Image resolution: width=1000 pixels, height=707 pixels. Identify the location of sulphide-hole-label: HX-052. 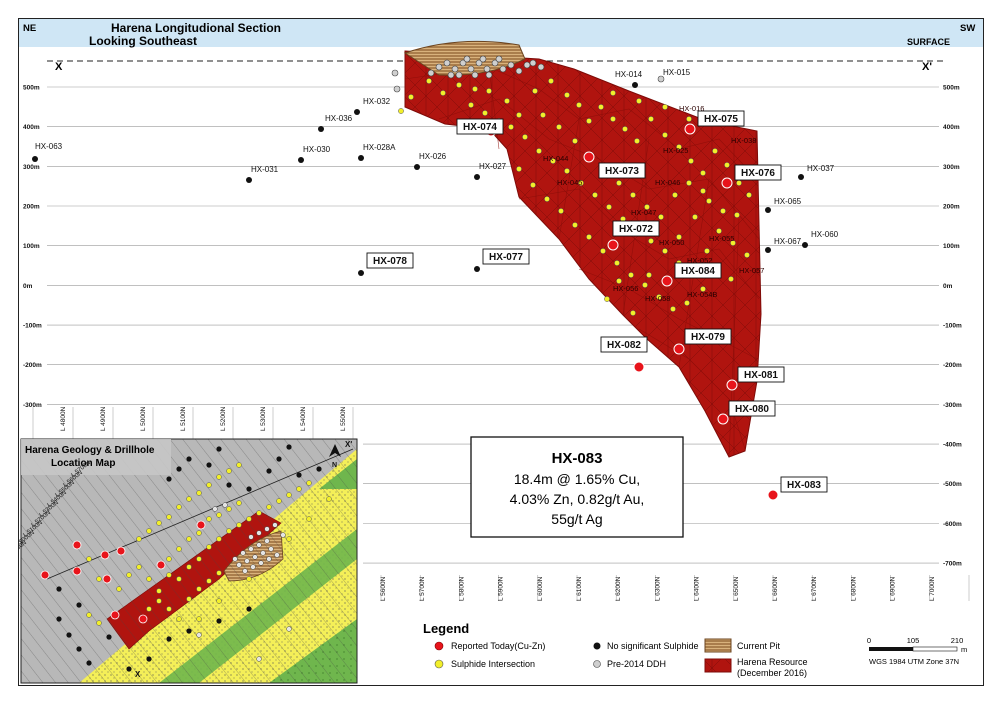
(699, 260).